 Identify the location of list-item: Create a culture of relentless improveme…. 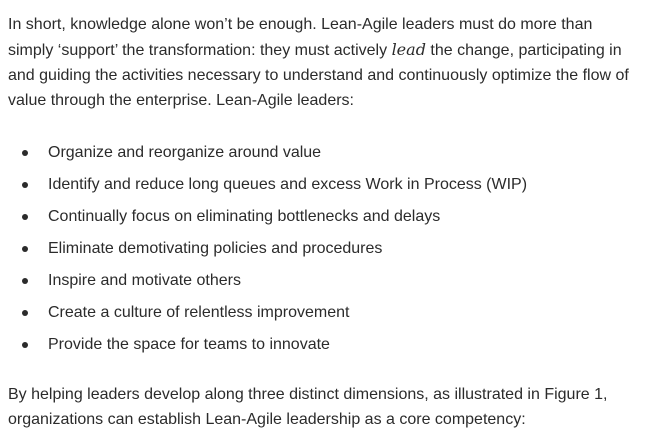
(326, 313).